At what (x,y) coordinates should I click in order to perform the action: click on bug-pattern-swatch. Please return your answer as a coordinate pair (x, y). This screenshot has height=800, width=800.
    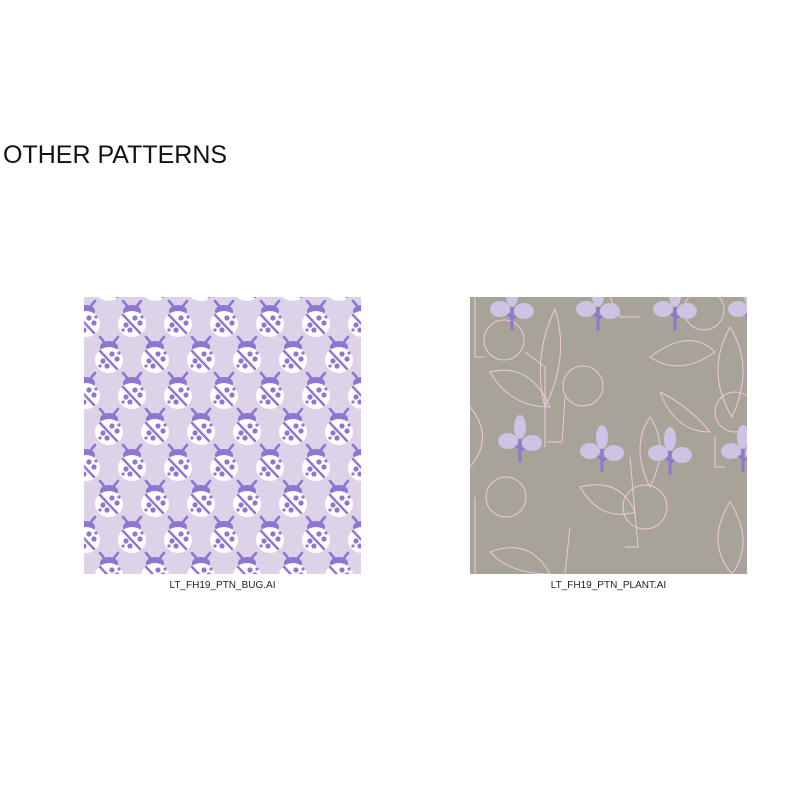
    Looking at the image, I should click on (222, 435).